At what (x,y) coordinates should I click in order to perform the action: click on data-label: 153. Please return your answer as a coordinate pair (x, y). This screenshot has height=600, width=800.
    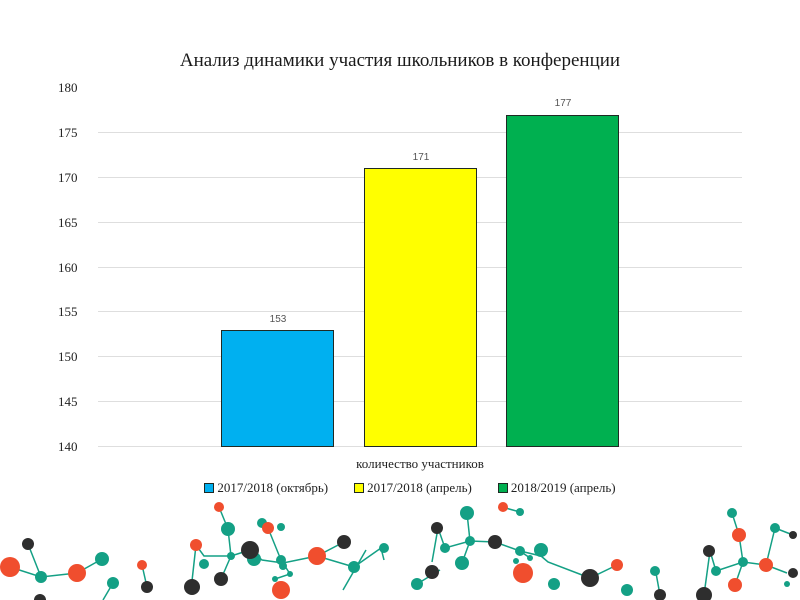
    Looking at the image, I should click on (278, 319).